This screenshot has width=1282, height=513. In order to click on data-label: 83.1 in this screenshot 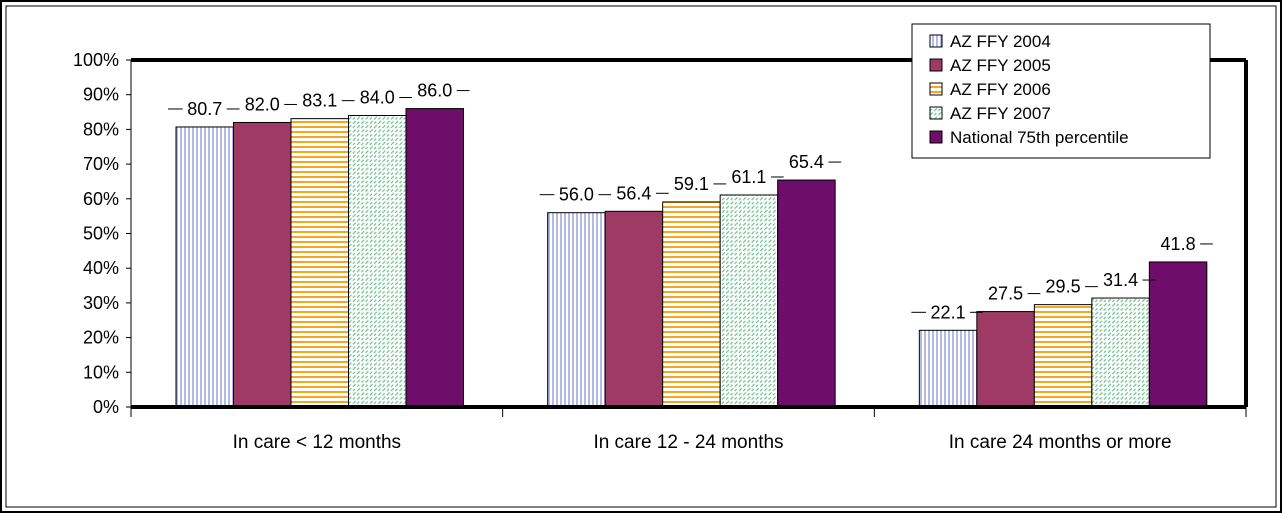, I will do `click(319, 101)`.